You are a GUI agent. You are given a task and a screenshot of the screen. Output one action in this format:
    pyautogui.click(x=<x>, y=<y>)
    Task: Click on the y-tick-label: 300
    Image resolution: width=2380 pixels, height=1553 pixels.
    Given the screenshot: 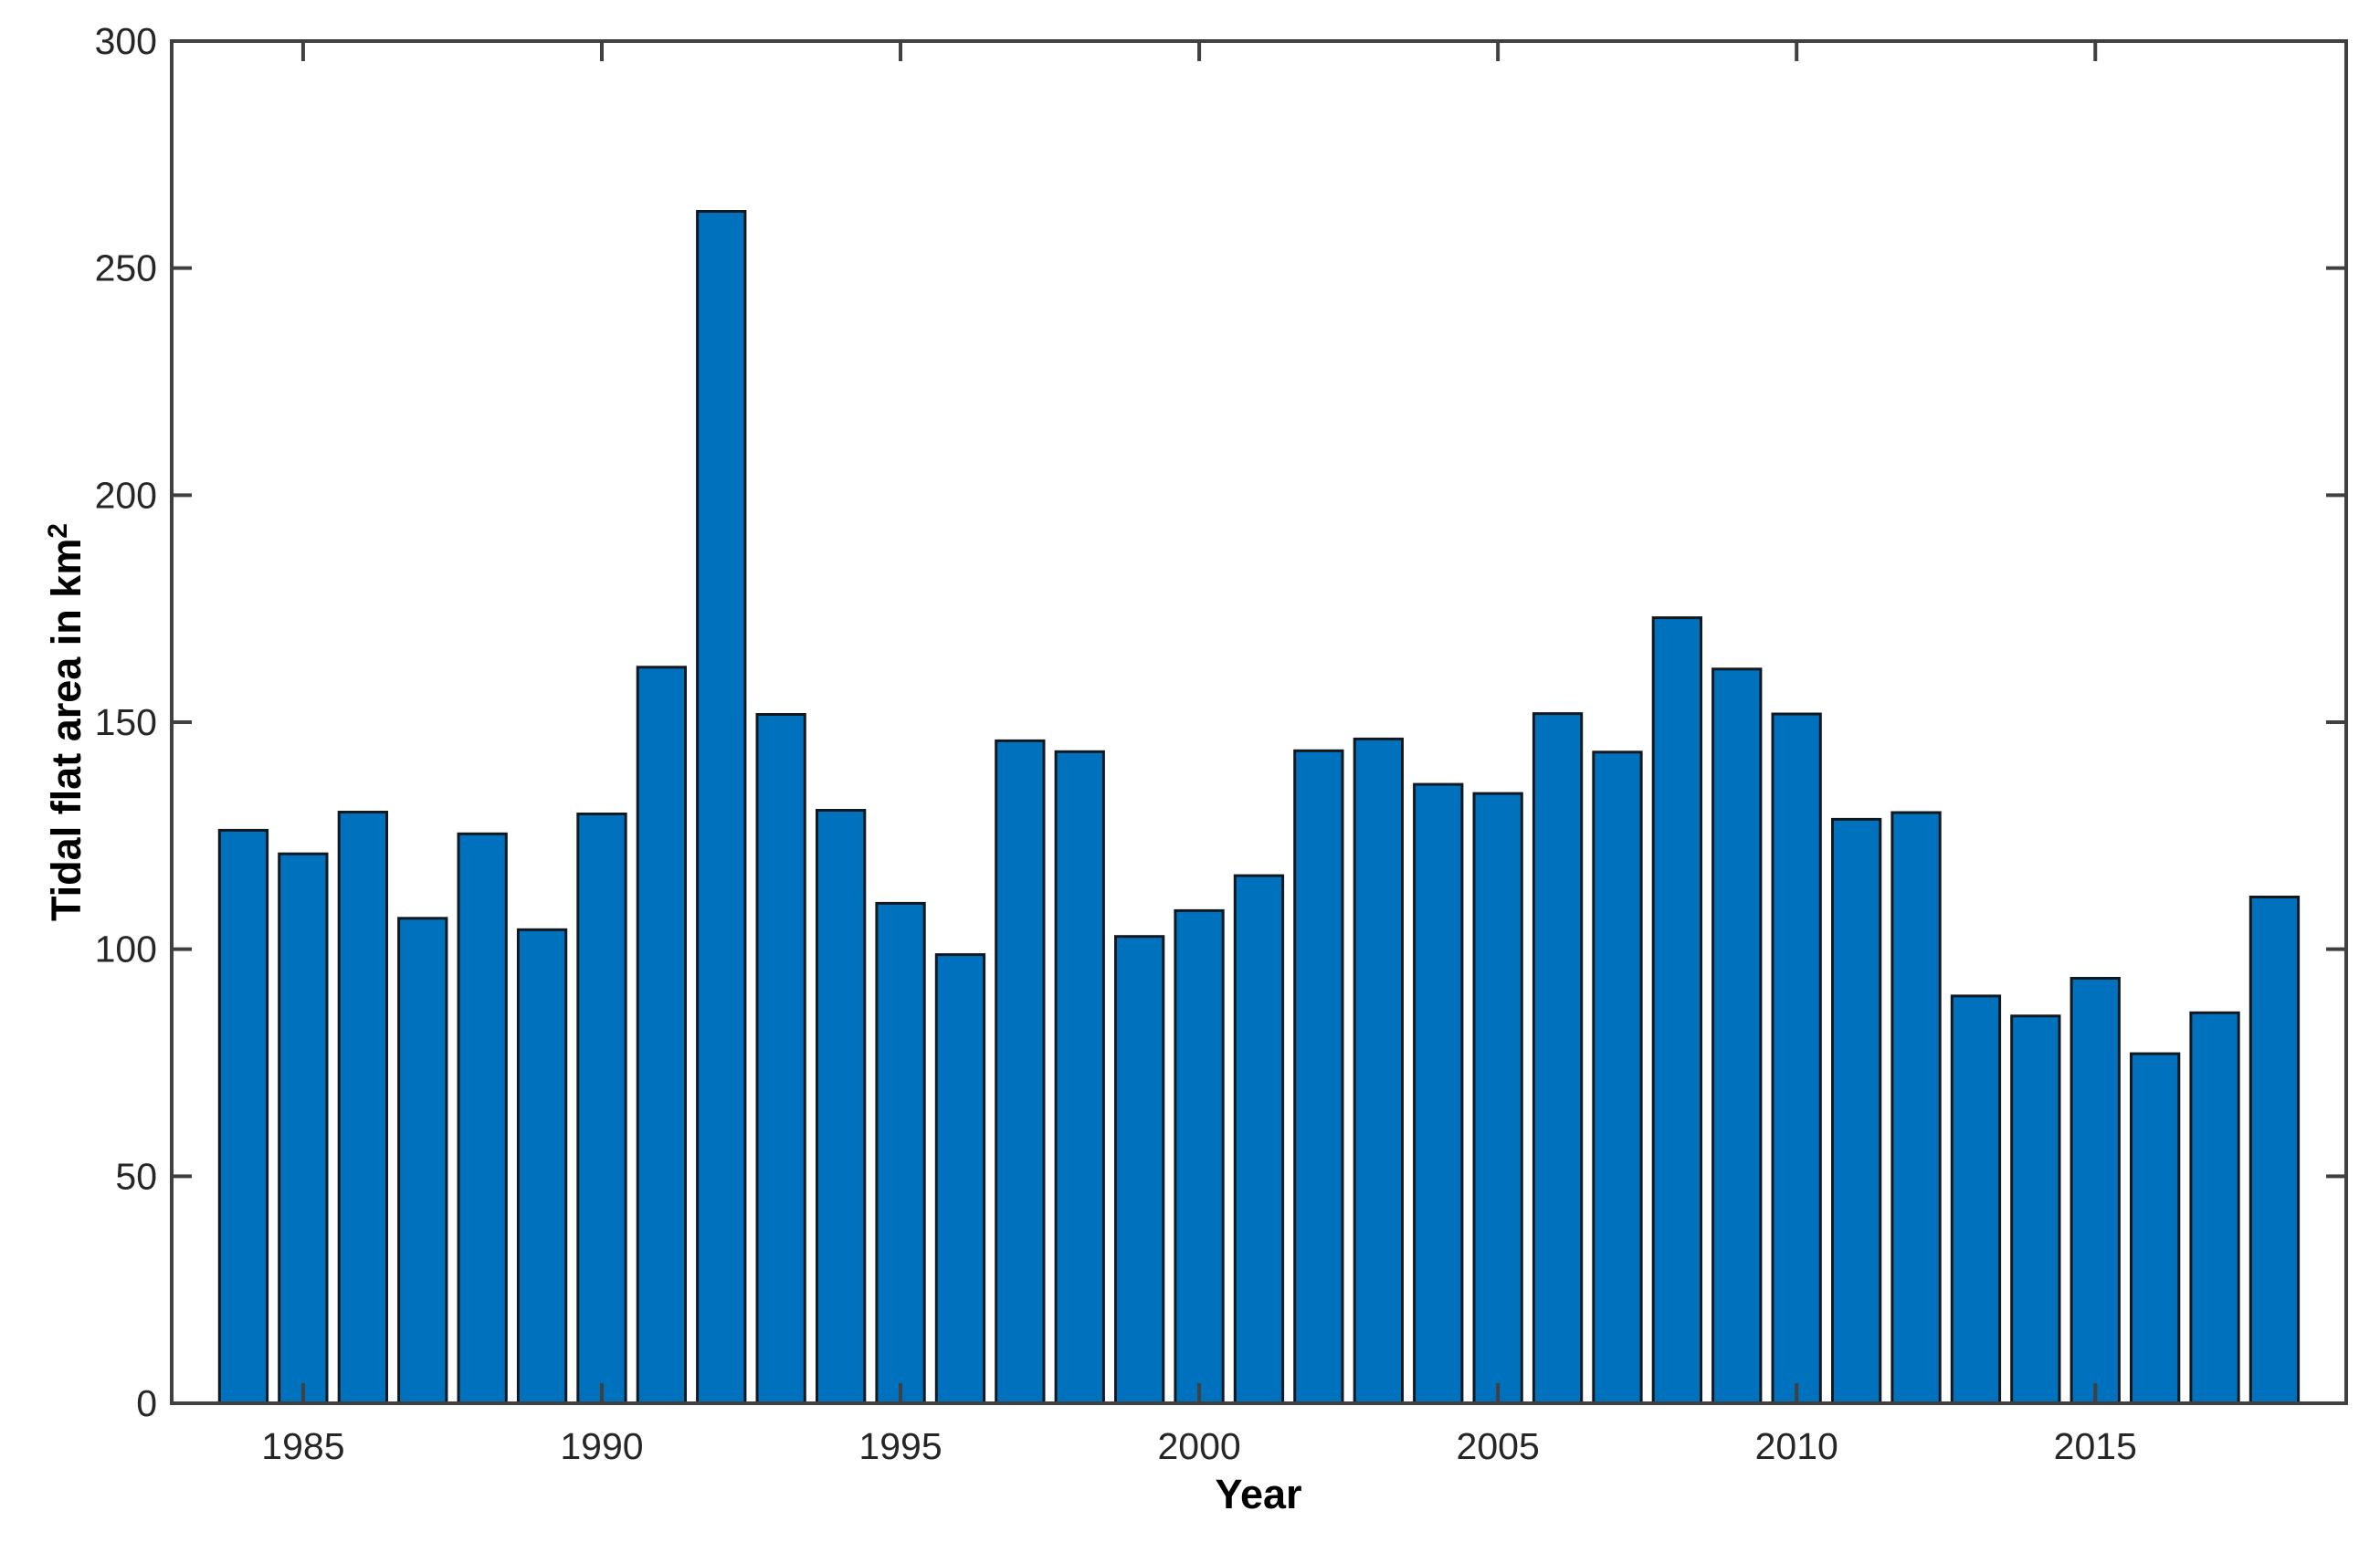 What is the action you would take?
    pyautogui.click(x=126, y=41)
    